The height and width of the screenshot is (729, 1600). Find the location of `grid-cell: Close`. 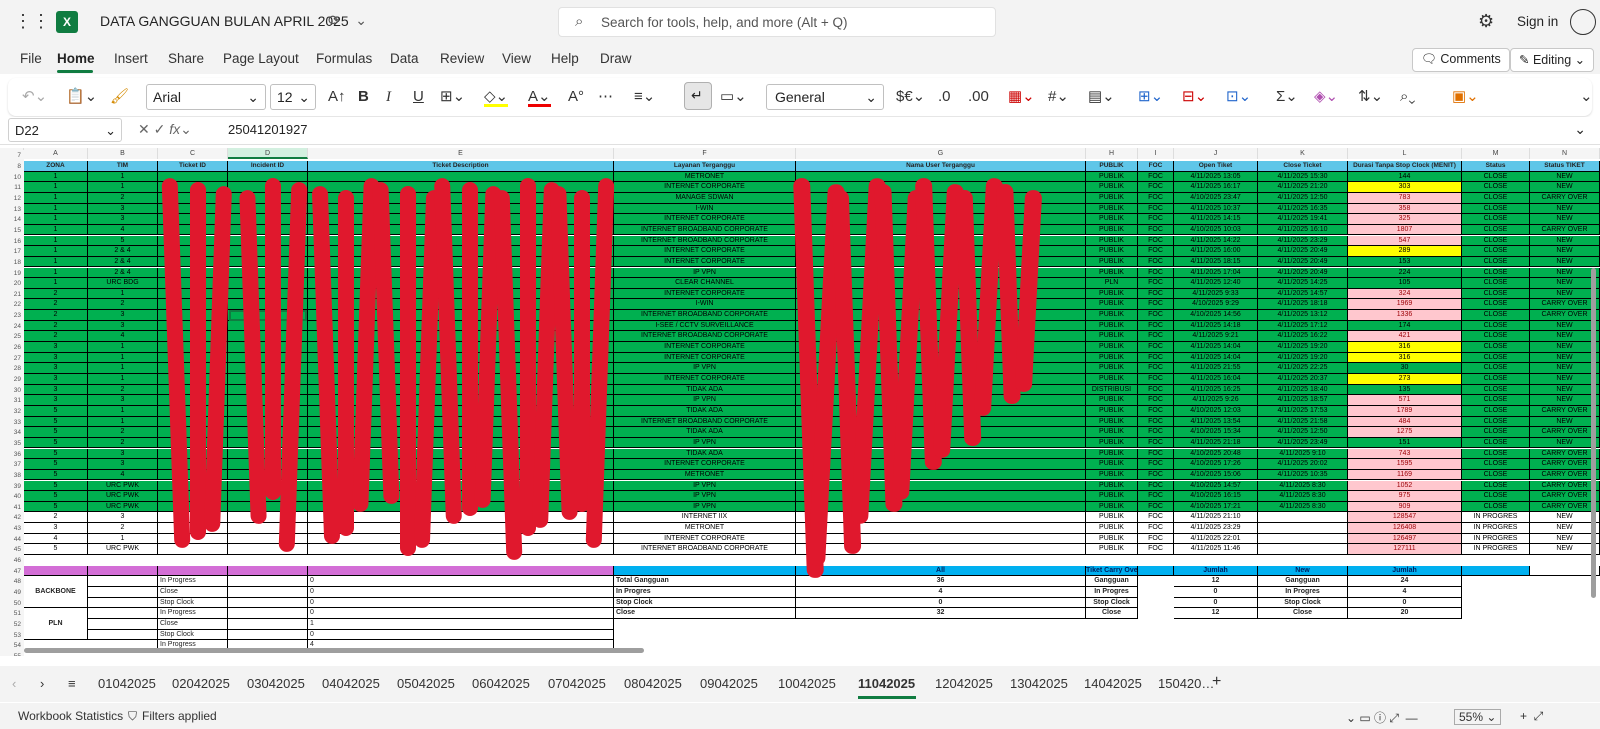

grid-cell: Close is located at coordinates (1112, 613).